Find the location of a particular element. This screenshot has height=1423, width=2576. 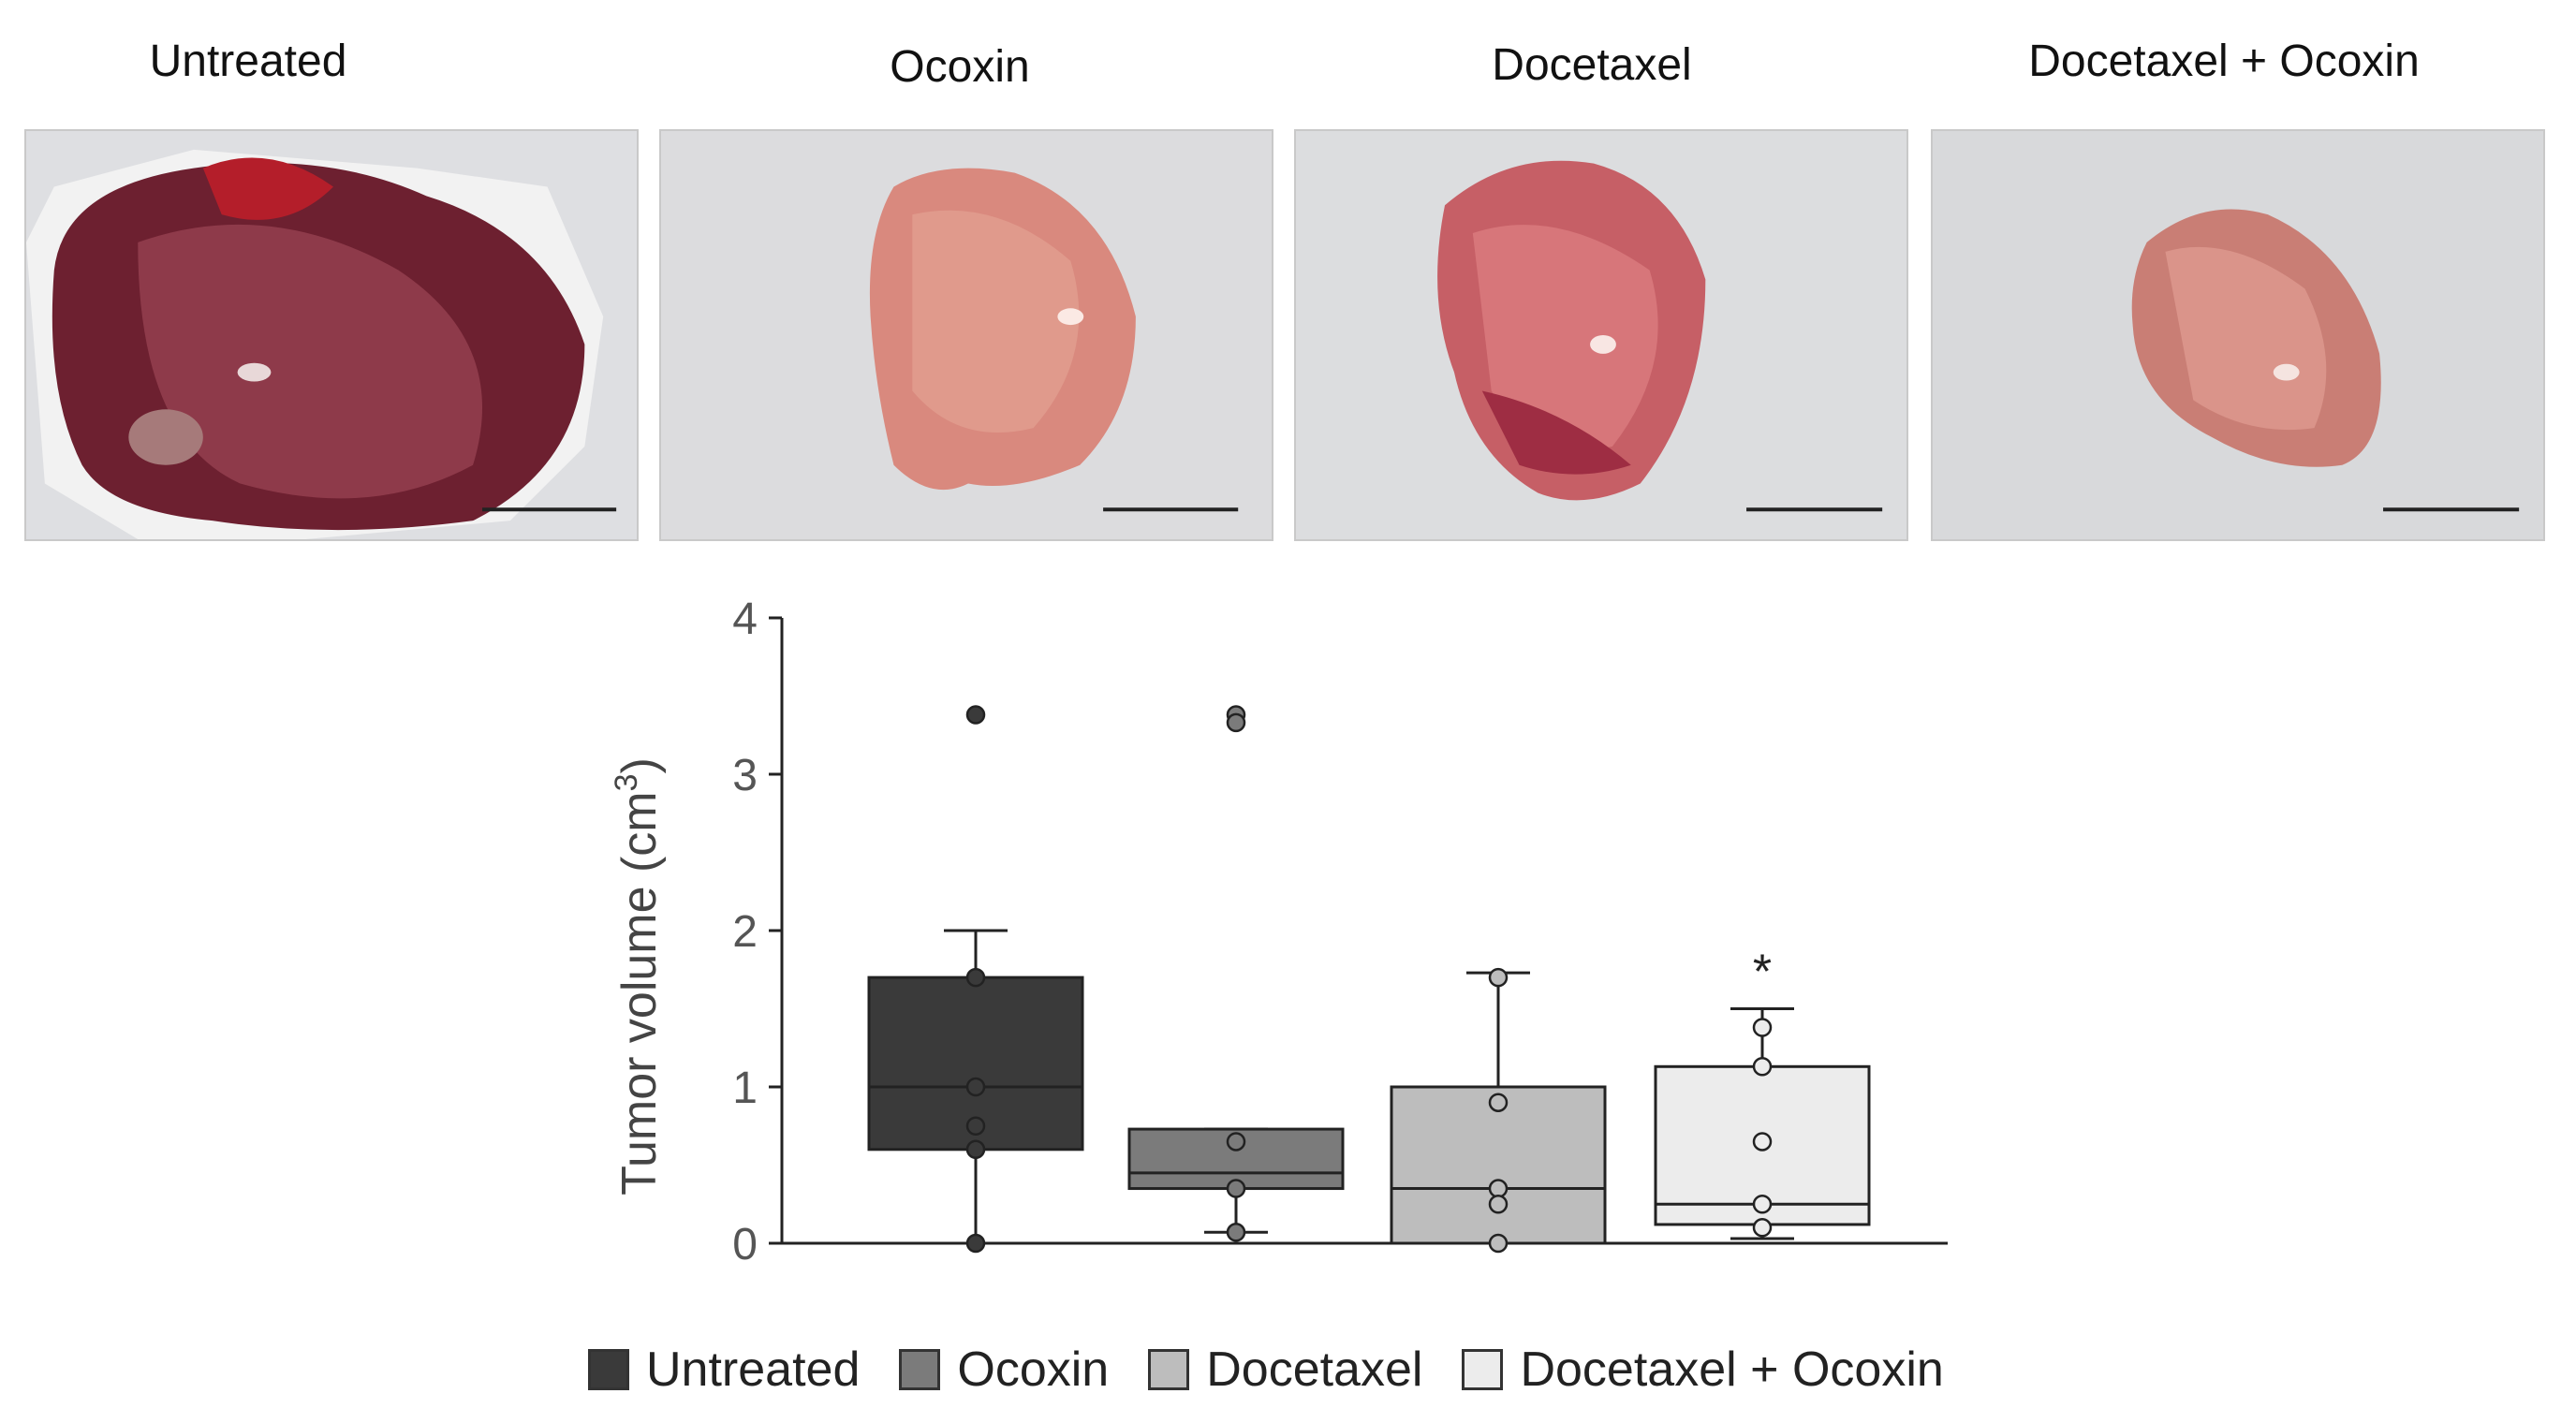

y-tick-label-1: 1 is located at coordinates (745, 1088).